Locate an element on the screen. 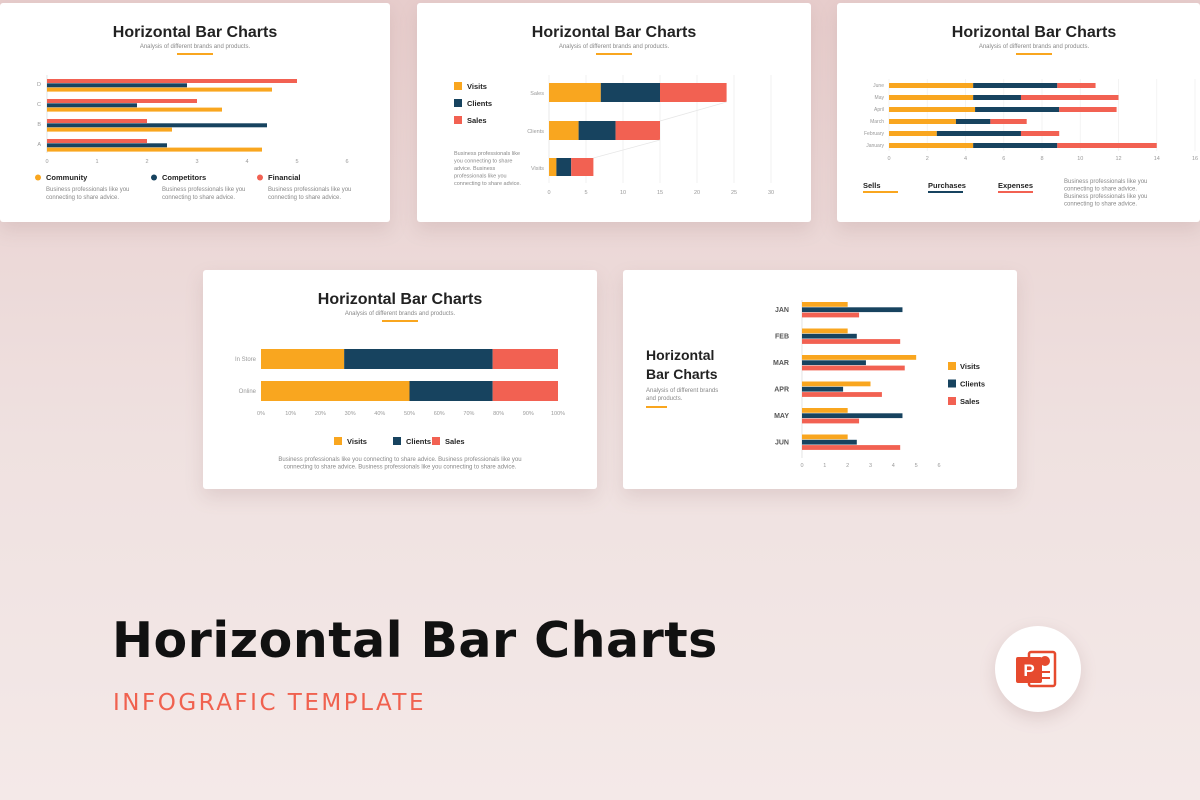  category-label: JUN is located at coordinates (782, 443).